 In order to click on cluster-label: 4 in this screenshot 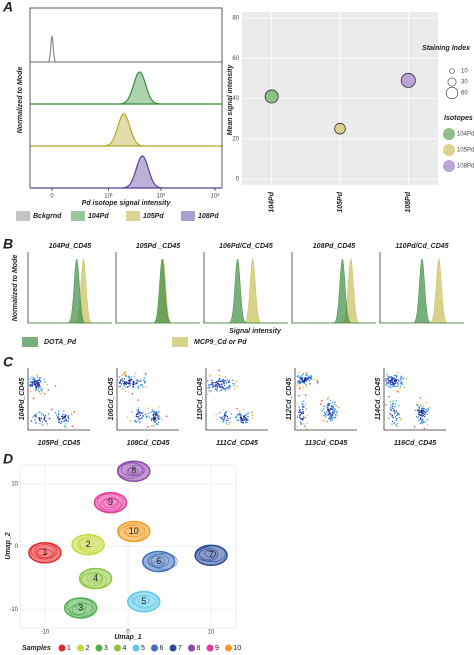, I will do `click(95, 578)`.